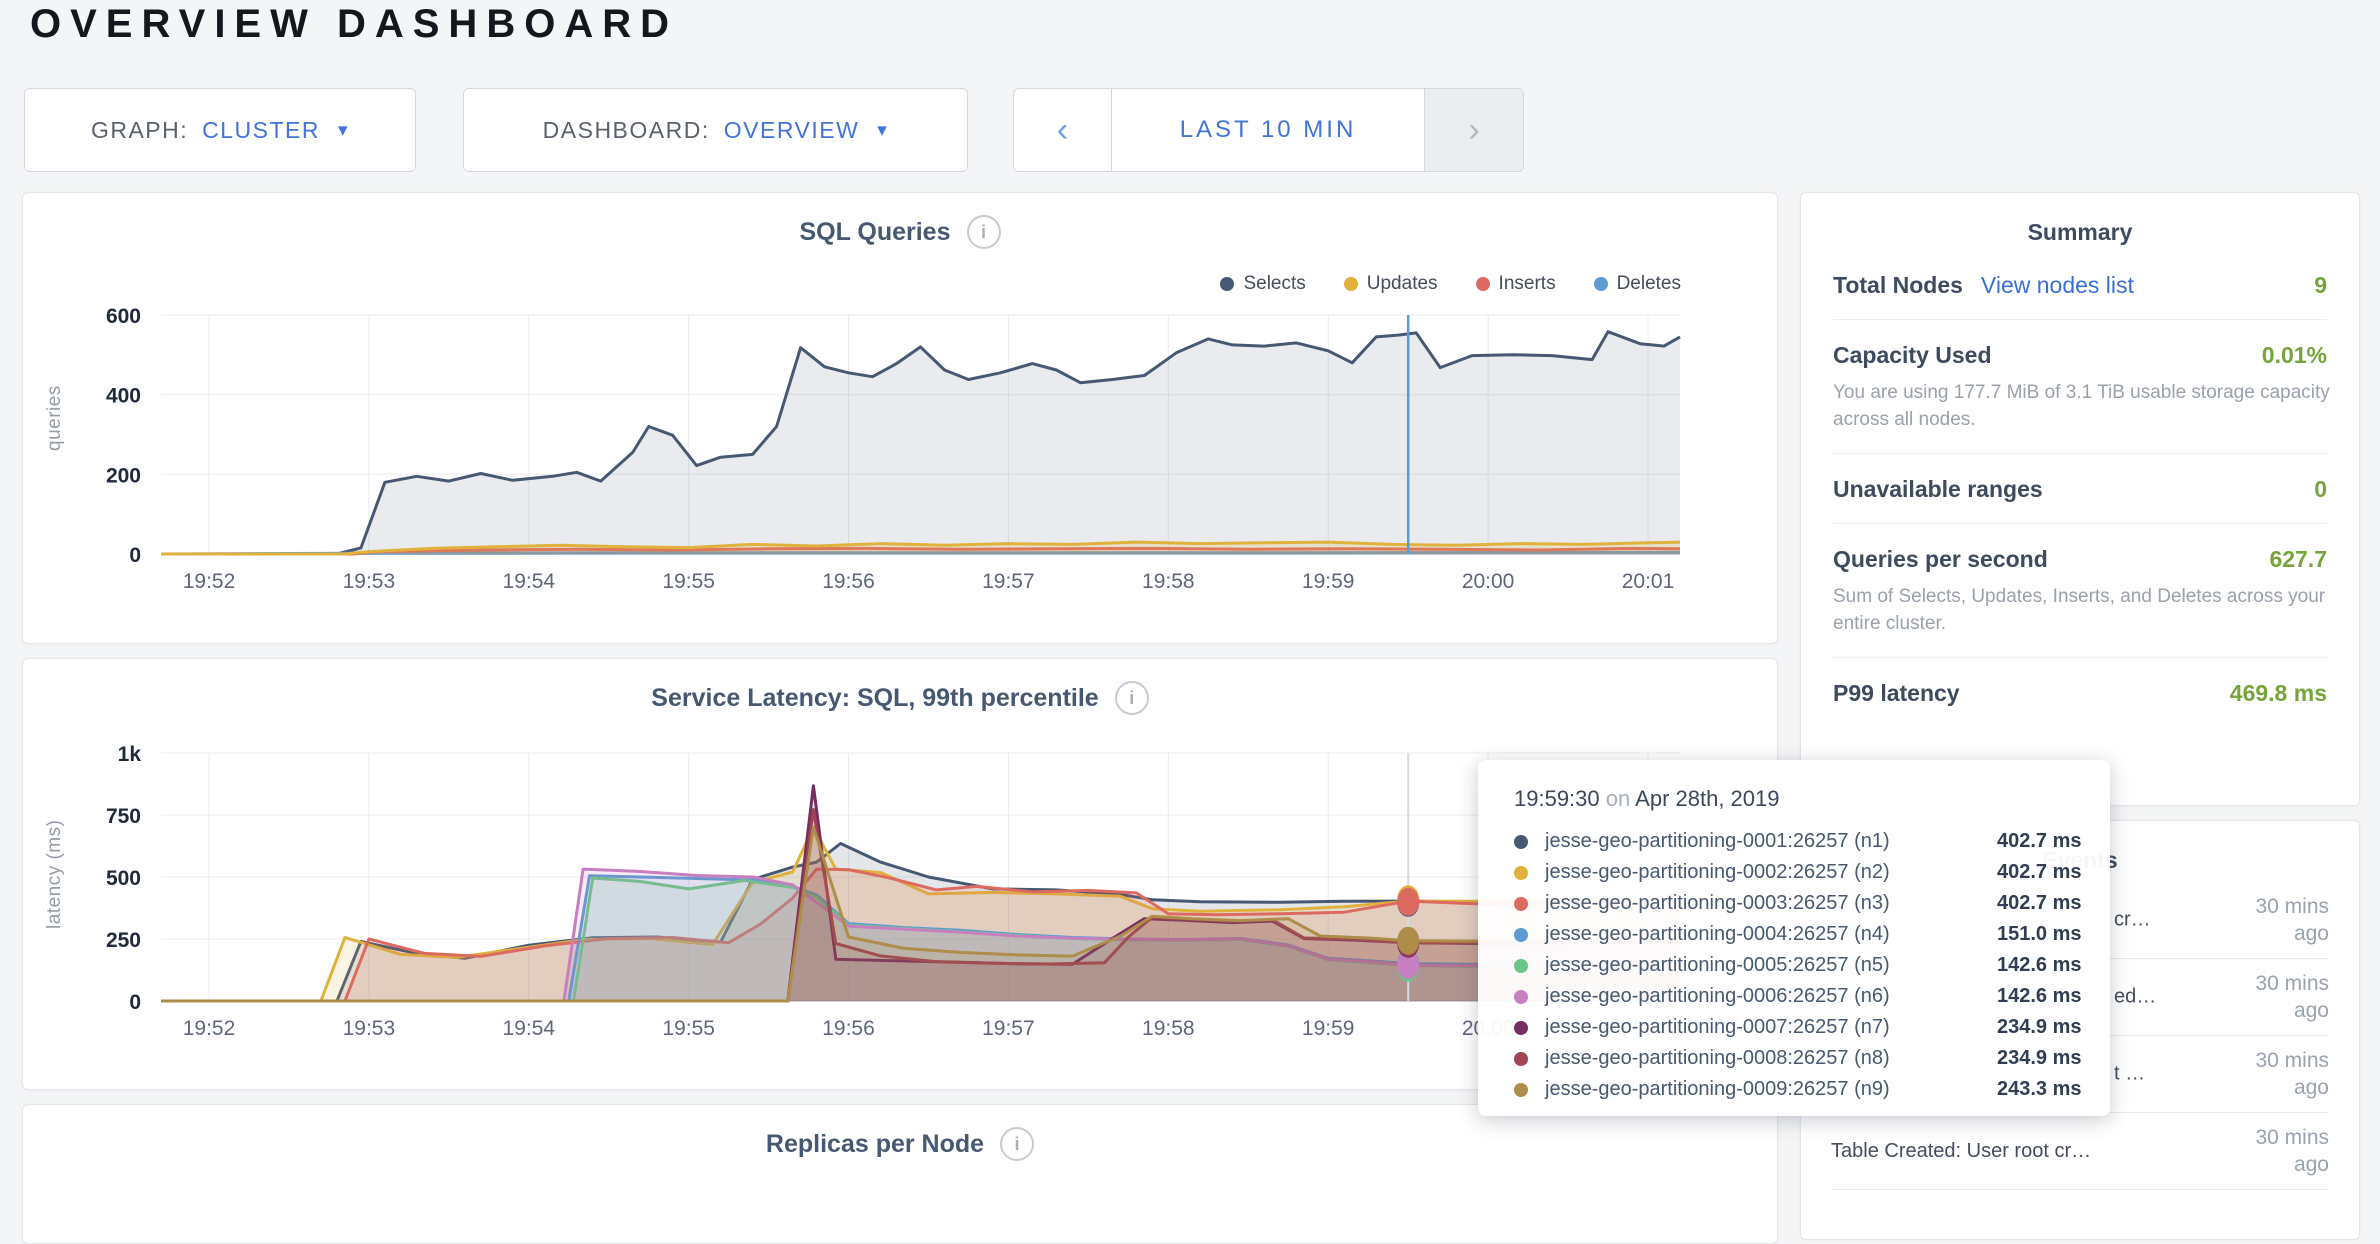 The image size is (2380, 1244). I want to click on legend-item-deletes: Deletes, so click(1637, 284).